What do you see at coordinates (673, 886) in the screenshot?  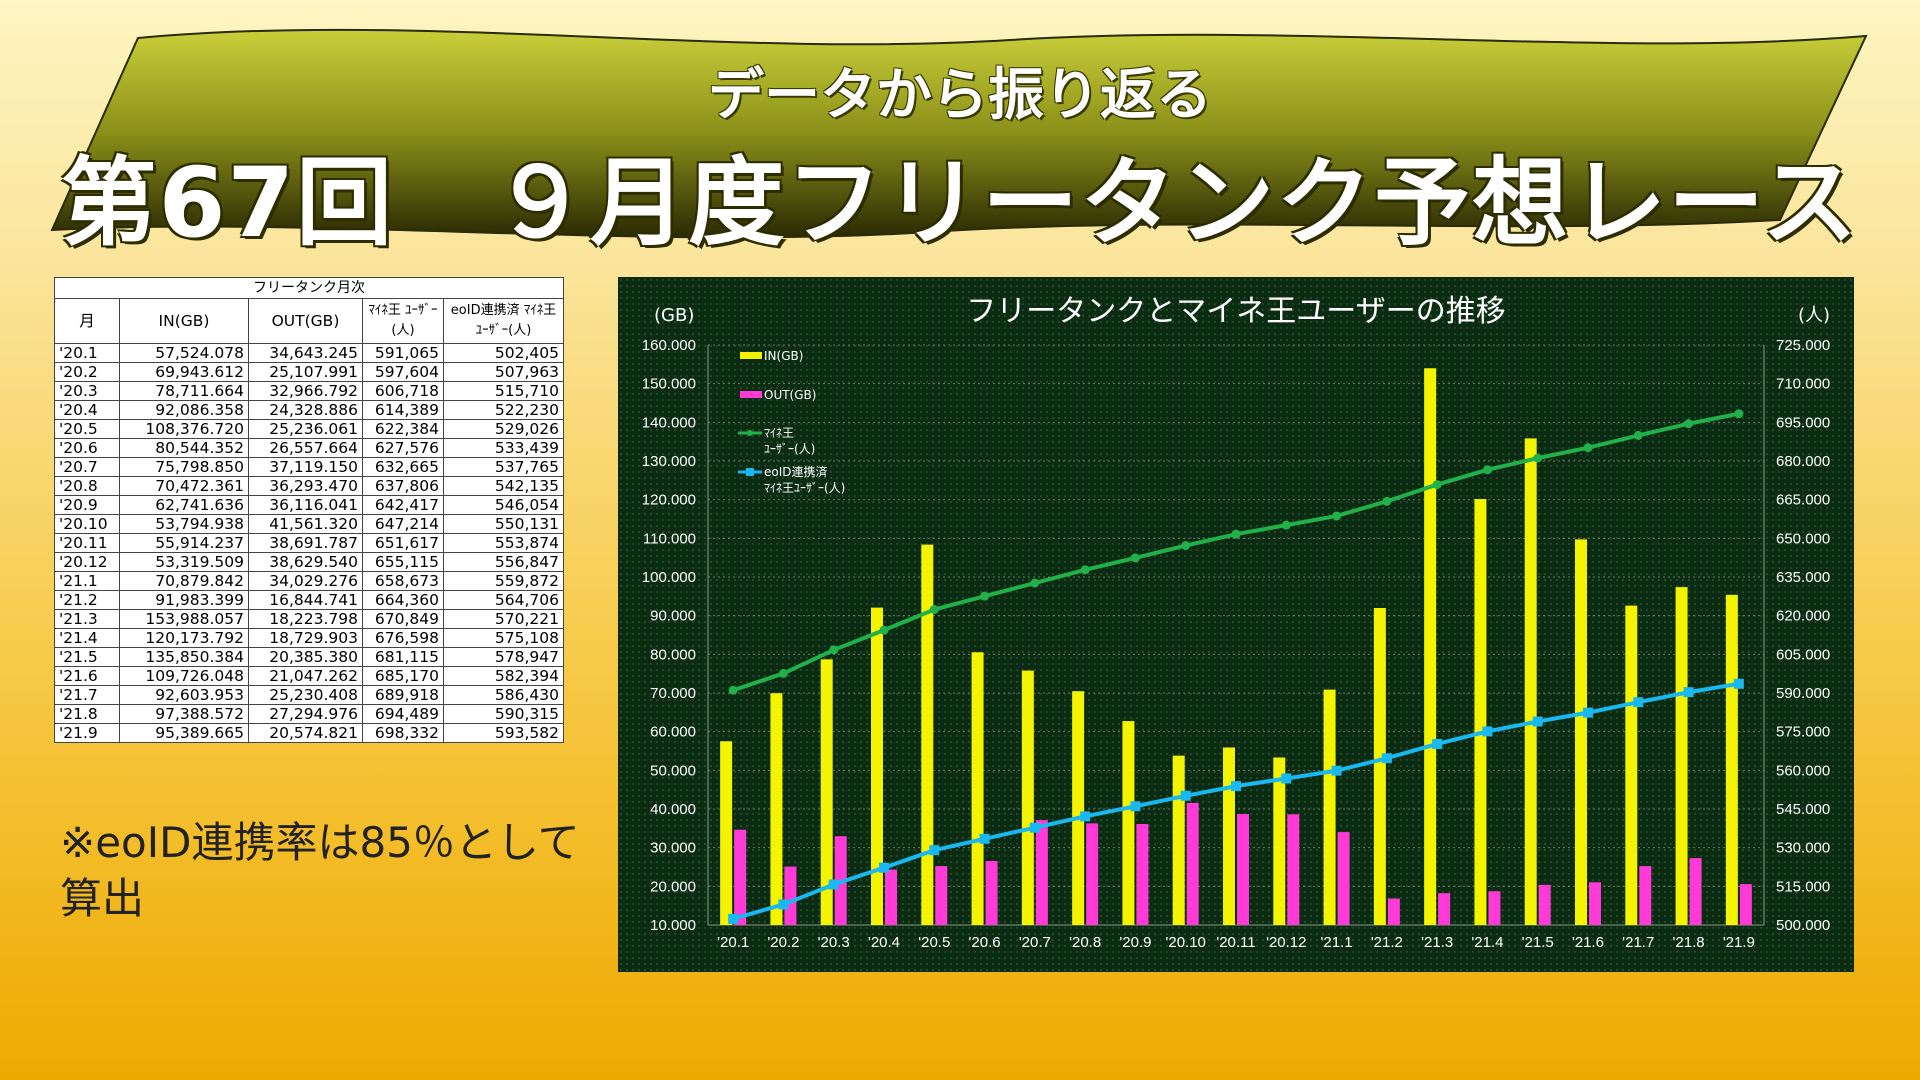 I see `y-left-tick-label: 20.000` at bounding box center [673, 886].